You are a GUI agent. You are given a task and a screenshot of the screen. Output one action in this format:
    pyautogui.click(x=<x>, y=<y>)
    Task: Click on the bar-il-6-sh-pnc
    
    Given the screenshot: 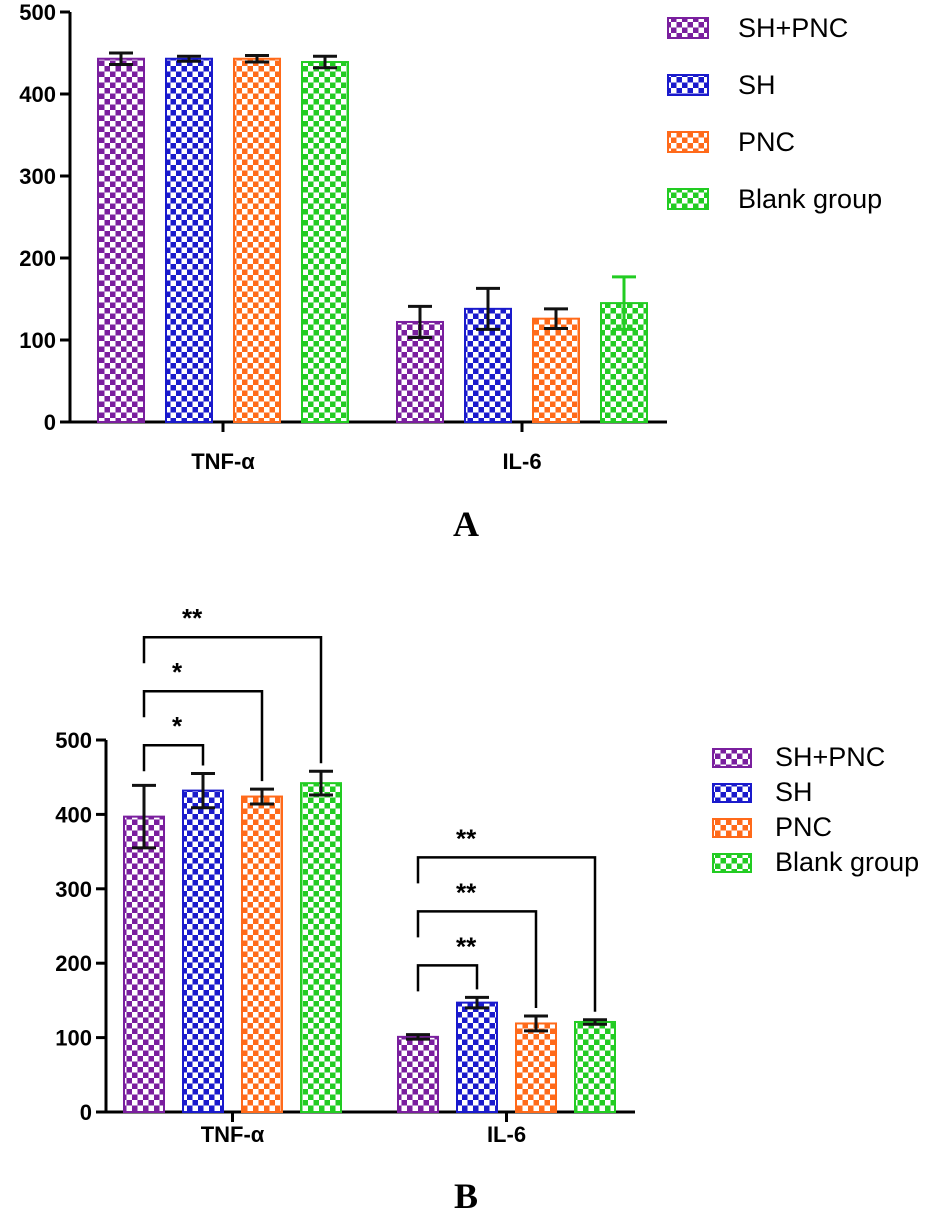 What is the action you would take?
    pyautogui.click(x=418, y=1074)
    